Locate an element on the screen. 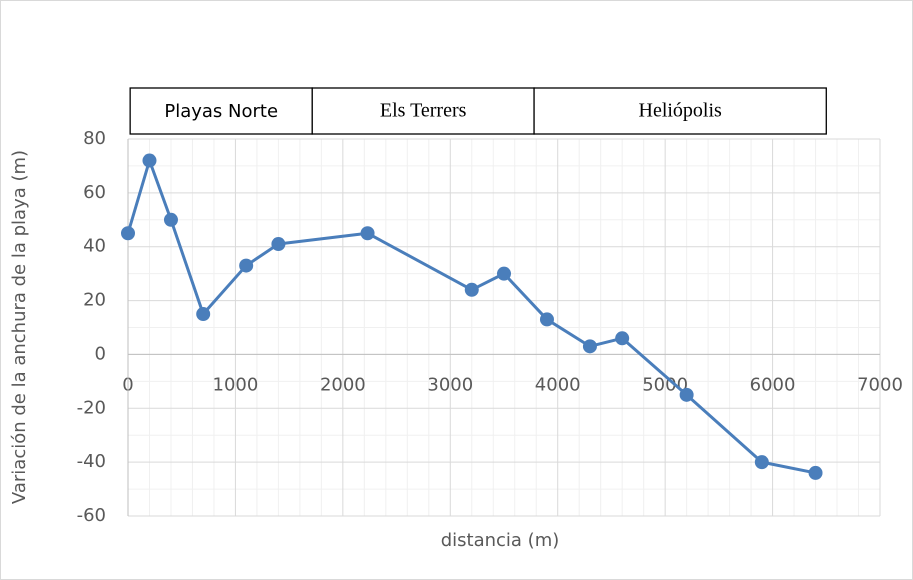 Image resolution: width=913 pixels, height=580 pixels. x-tick-label: 3000 is located at coordinates (450, 384).